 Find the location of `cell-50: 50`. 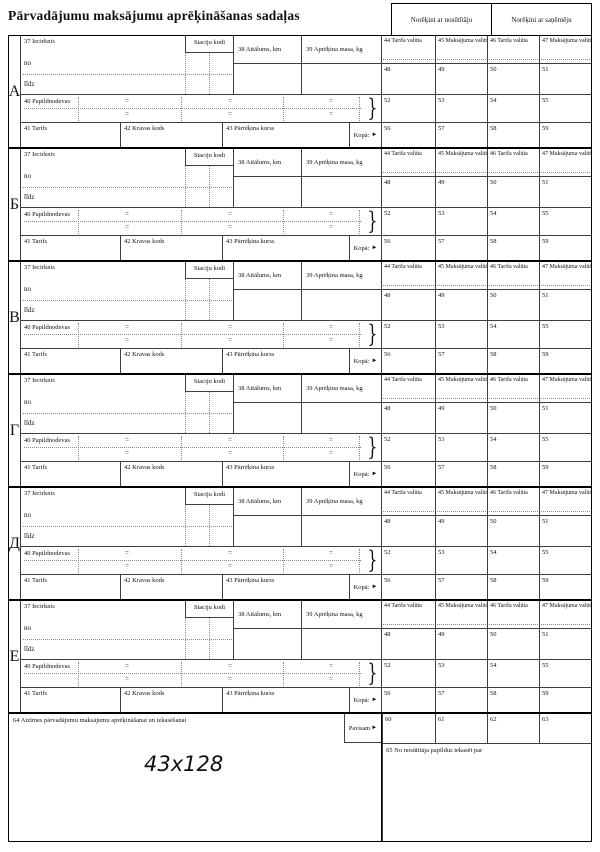

cell-50: 50 is located at coordinates (513, 192).